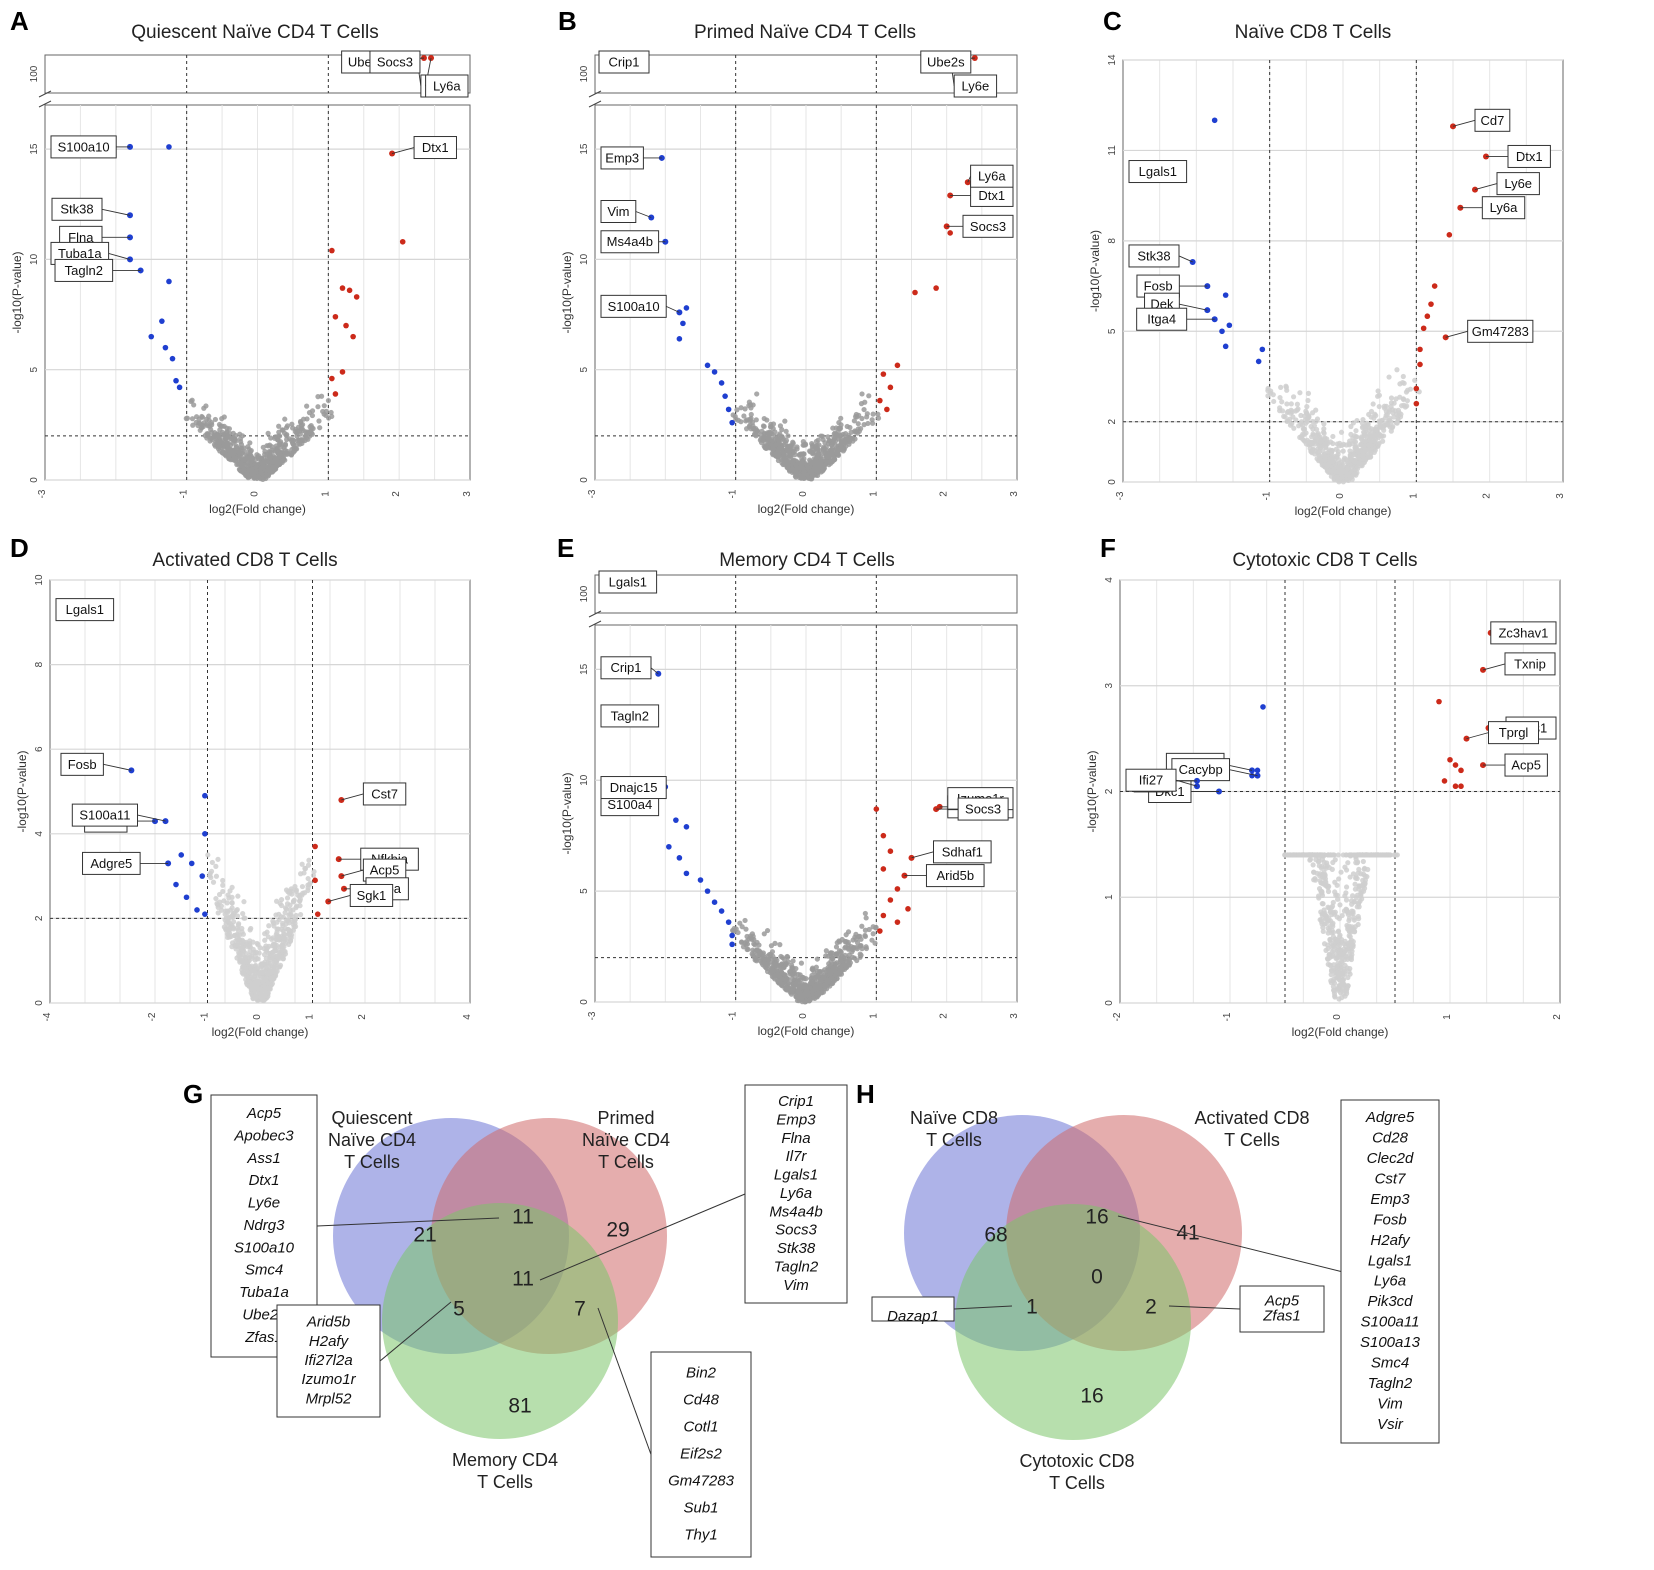 The height and width of the screenshot is (1570, 1654). What do you see at coordinates (1390, 1260) in the screenshot?
I see `gene-name: Lgals1` at bounding box center [1390, 1260].